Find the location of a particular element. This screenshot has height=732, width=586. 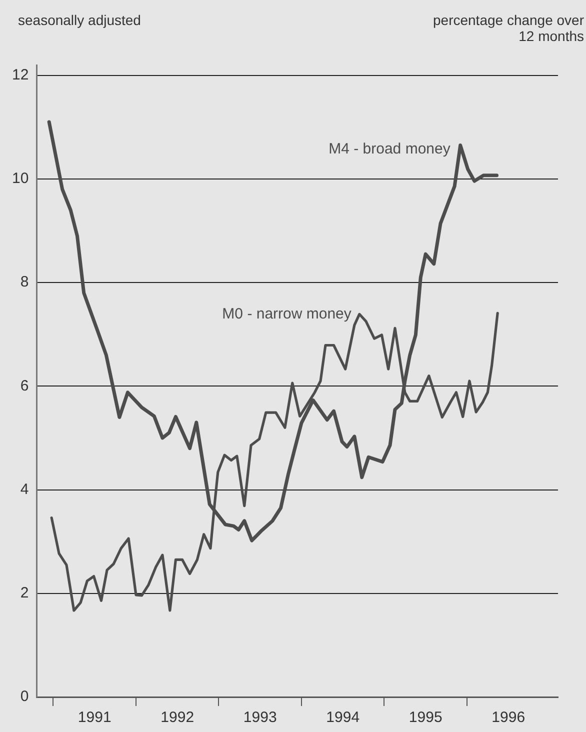

x-tick-label: 1993 is located at coordinates (260, 717).